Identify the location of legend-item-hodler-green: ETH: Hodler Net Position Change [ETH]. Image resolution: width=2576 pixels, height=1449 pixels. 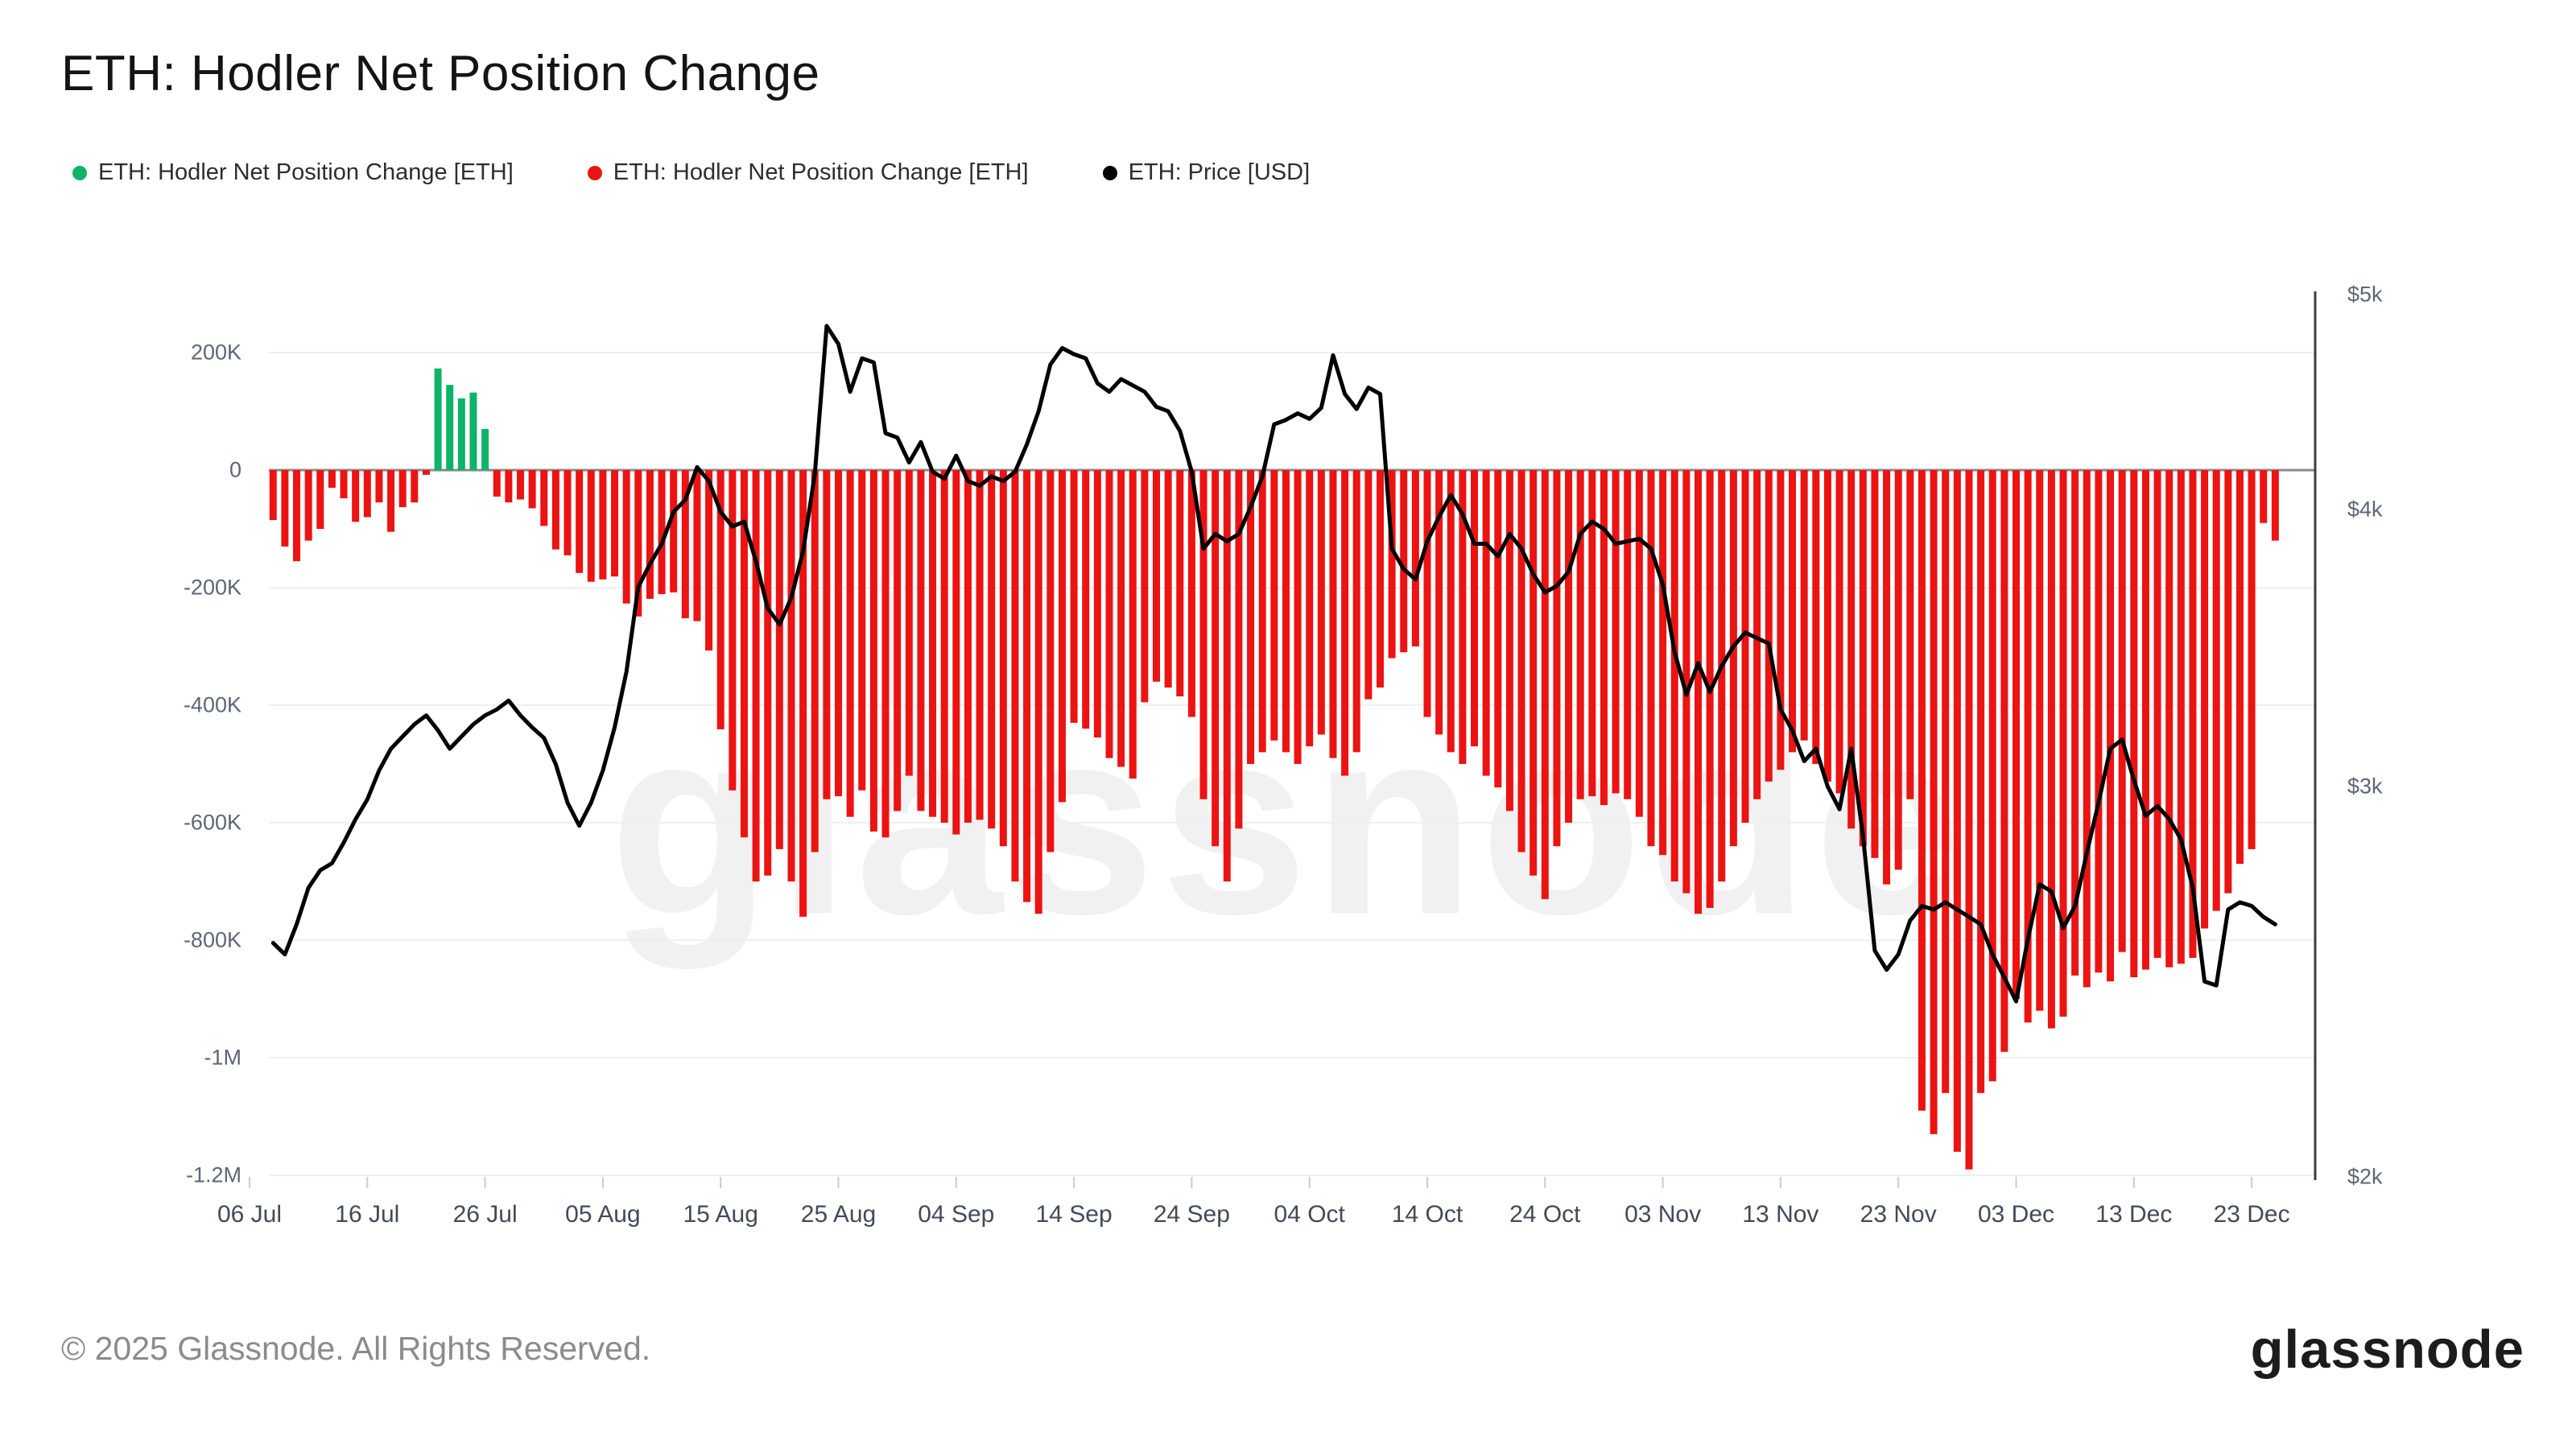
(293, 172).